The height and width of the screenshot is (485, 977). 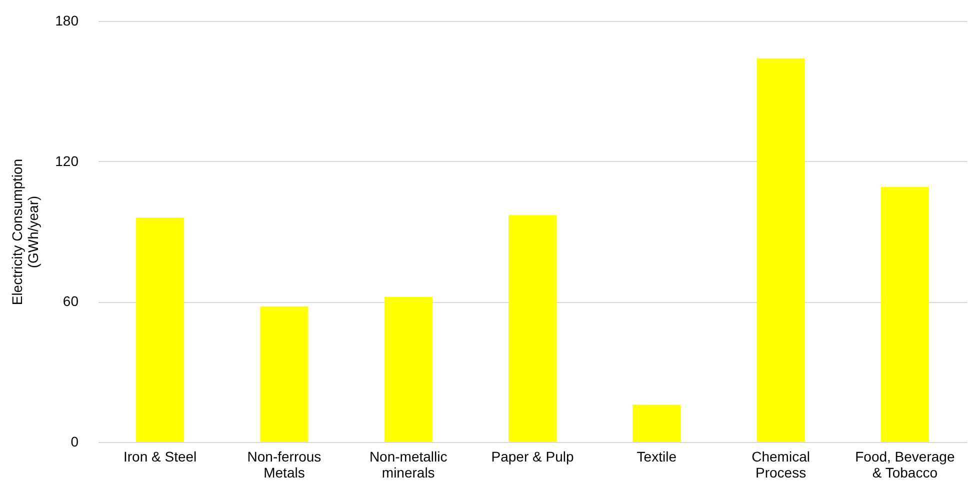 I want to click on y-tick-label: 60, so click(x=70, y=301).